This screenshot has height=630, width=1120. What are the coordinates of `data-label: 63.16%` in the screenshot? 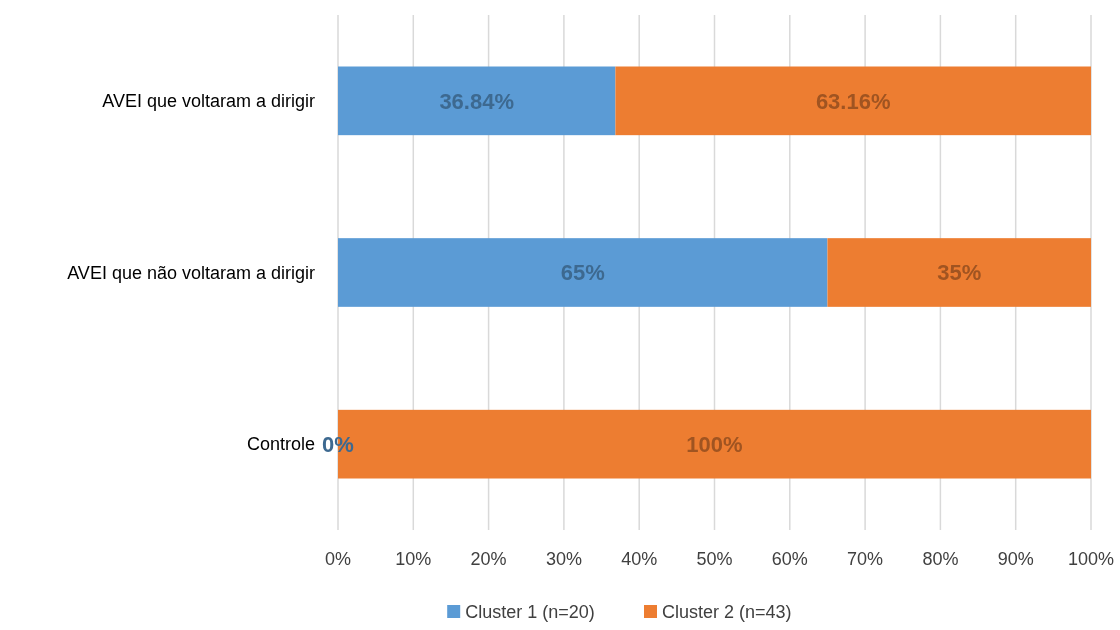 It's located at (853, 101).